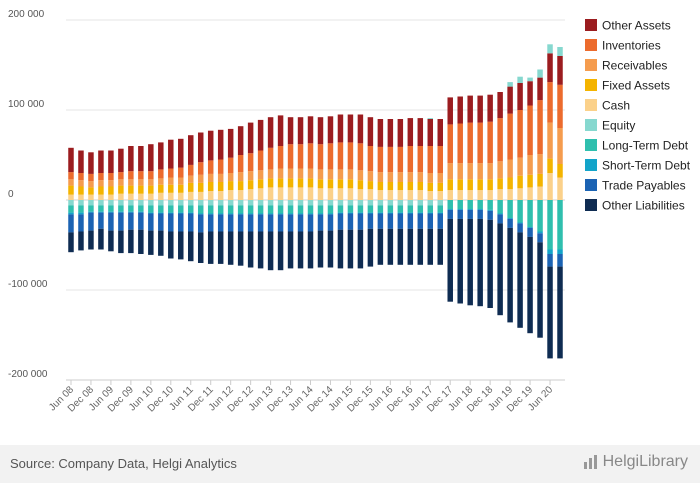 This screenshot has height=483, width=700. Describe the element at coordinates (635, 462) in the screenshot. I see `brand-logo: HelgiLibrary` at that location.